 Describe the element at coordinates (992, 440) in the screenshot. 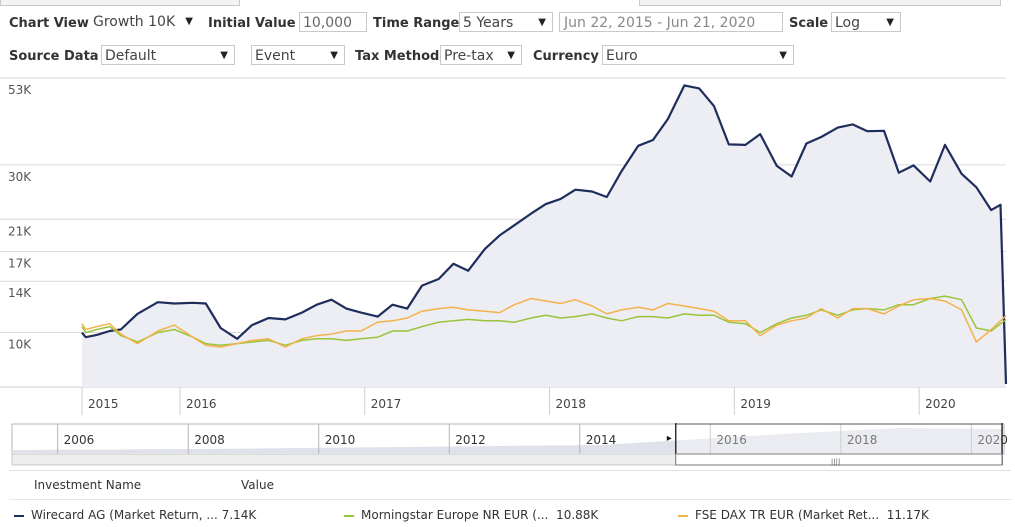

I see `navigator-year-label: 2020` at that location.